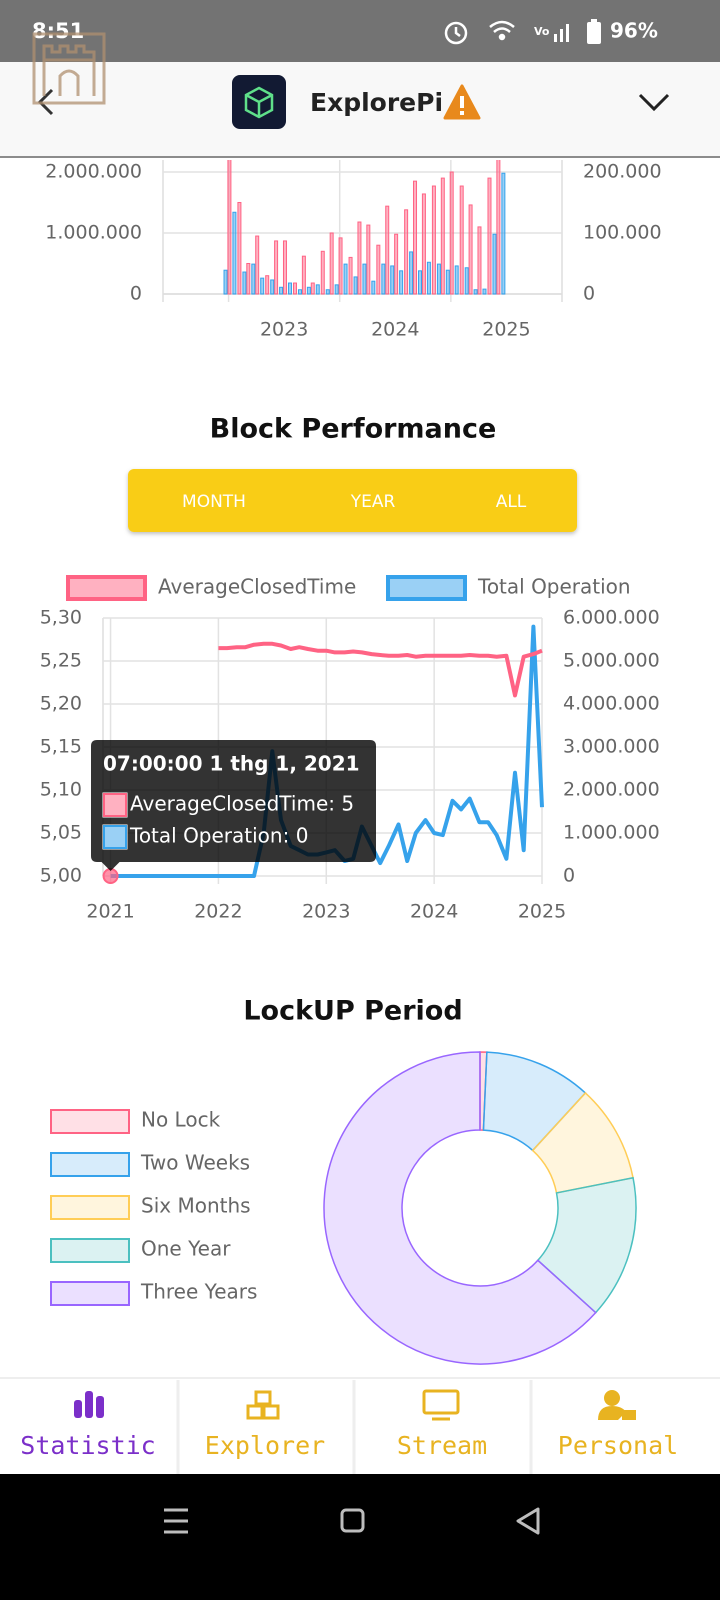 This screenshot has height=1600, width=720. Describe the element at coordinates (618, 1445) in the screenshot. I see `nav-label: Personal` at that location.